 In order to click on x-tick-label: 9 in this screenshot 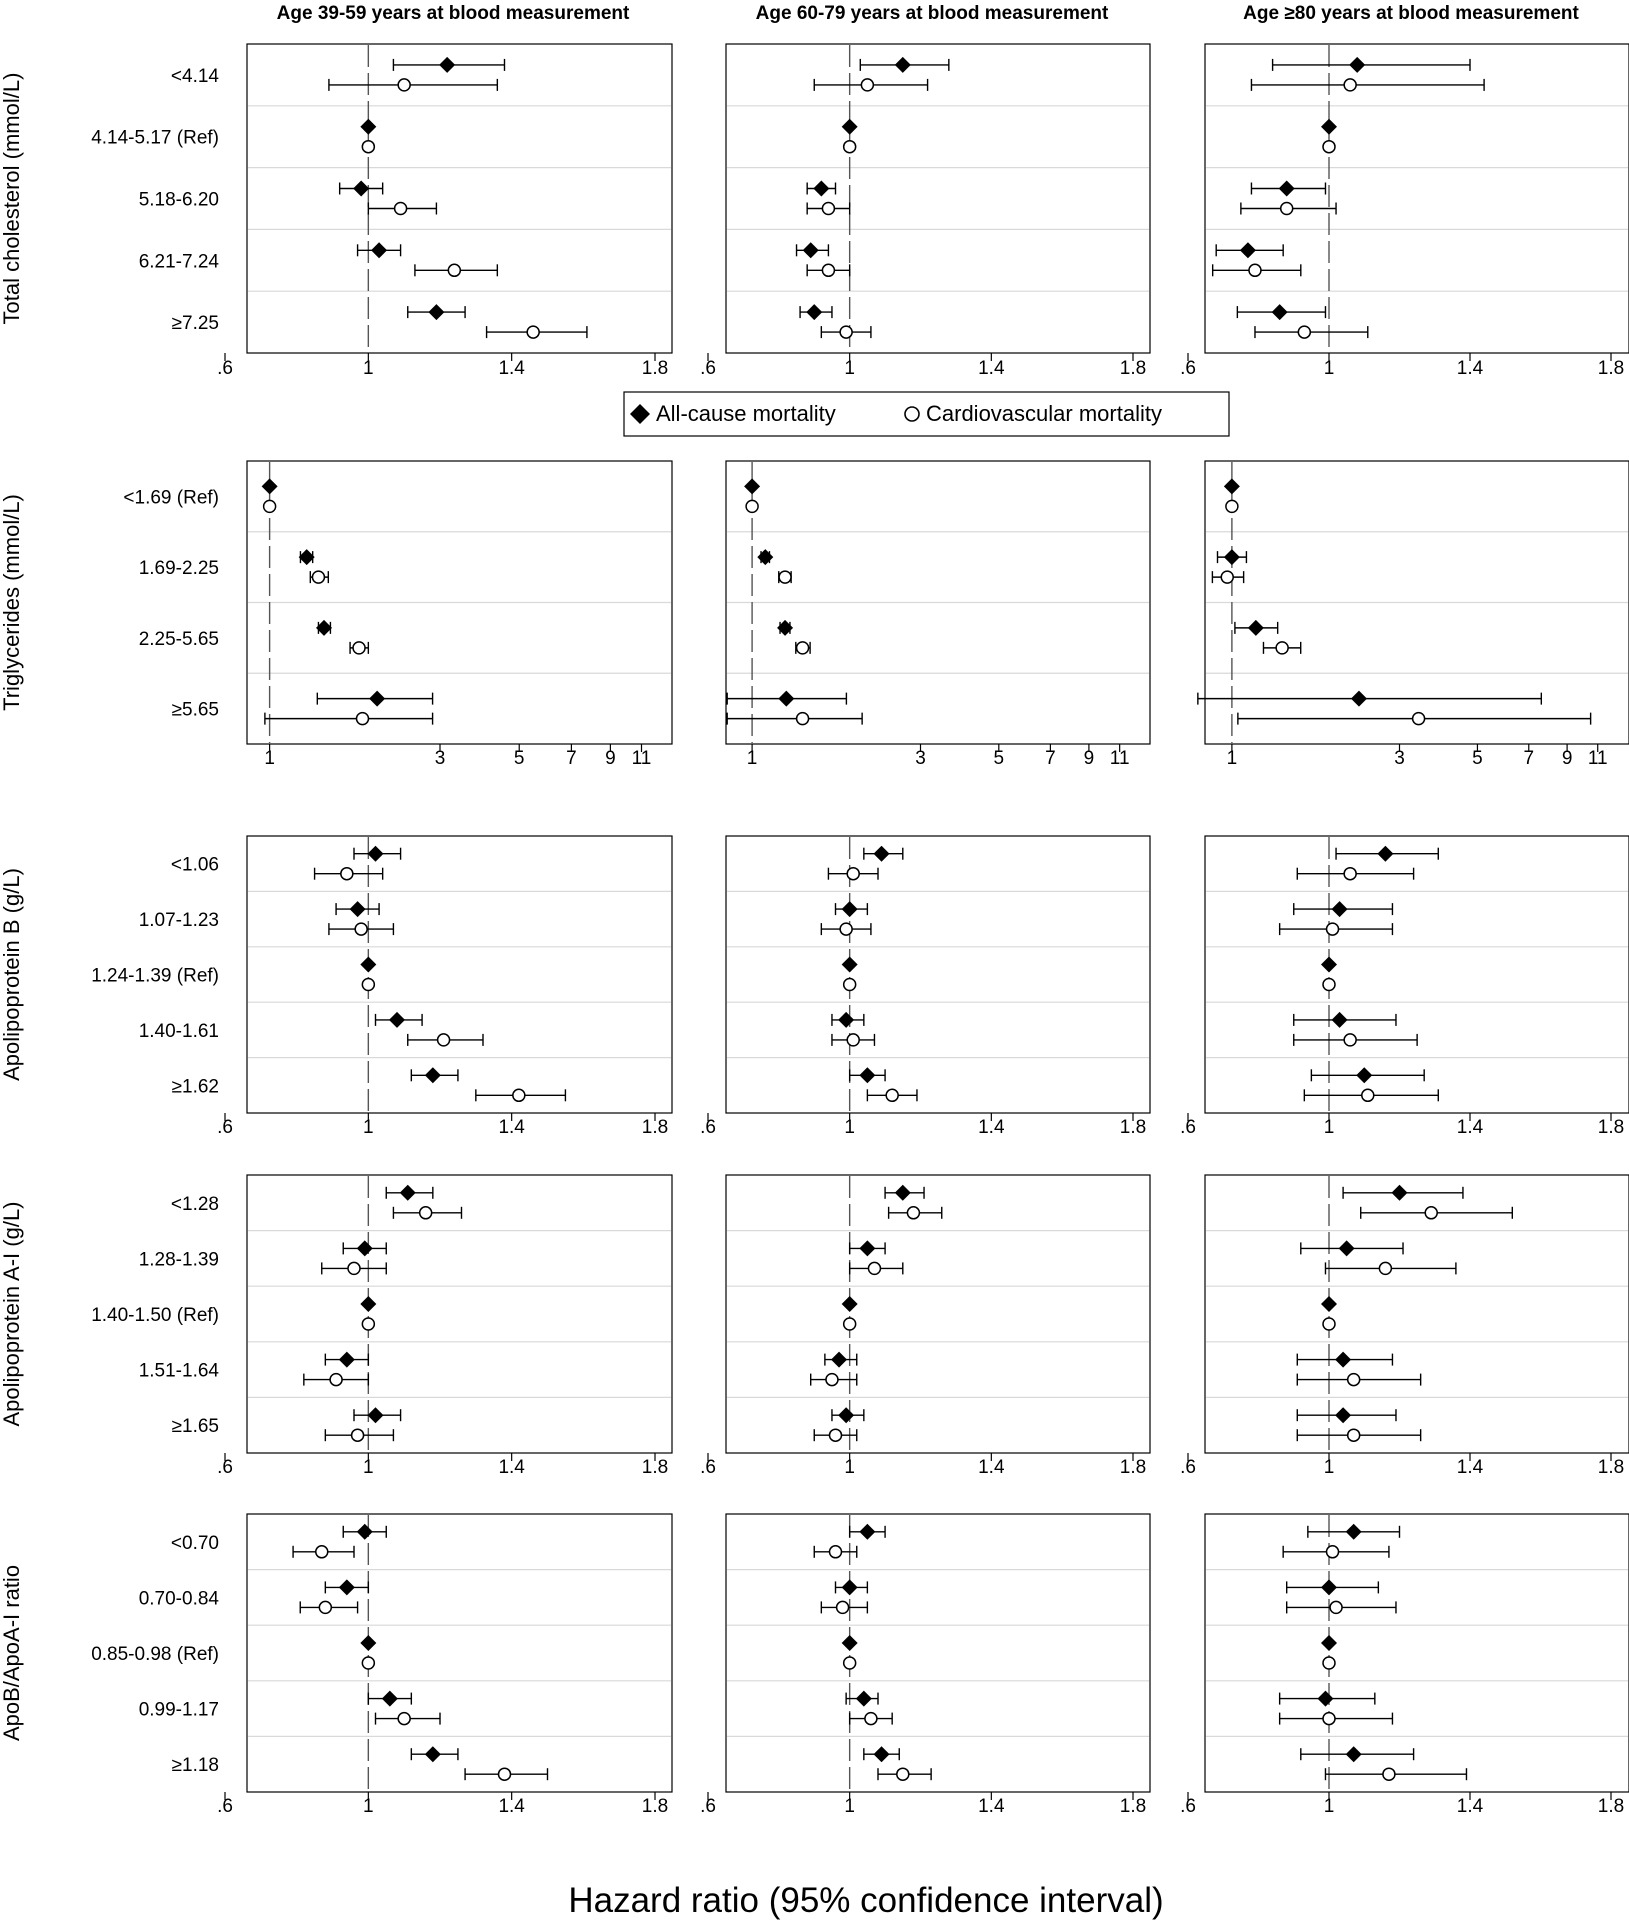, I will do `click(1089, 758)`.